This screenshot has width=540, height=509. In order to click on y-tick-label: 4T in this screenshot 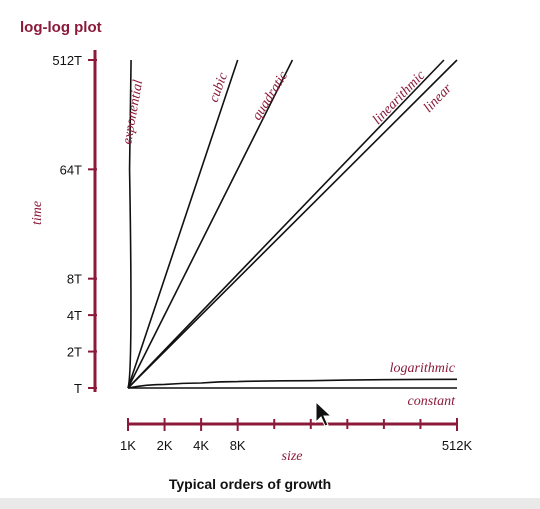, I will do `click(74, 315)`.